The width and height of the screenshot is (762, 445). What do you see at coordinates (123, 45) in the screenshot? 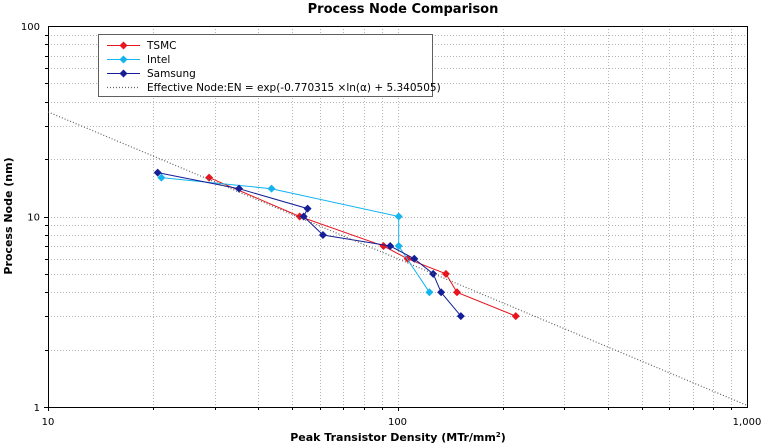
I see `legend-marker-tsmc` at bounding box center [123, 45].